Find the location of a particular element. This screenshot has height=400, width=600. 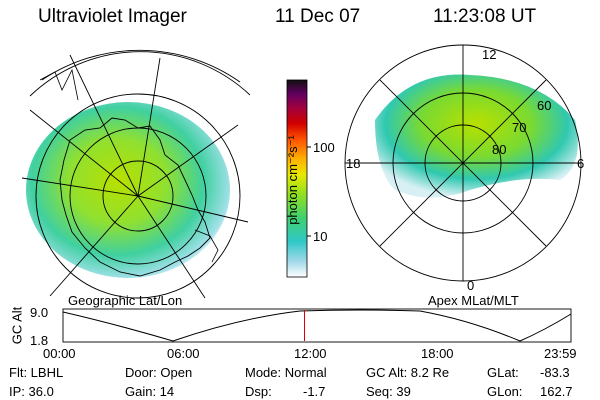

status-glat-value: -83.3 is located at coordinates (555, 372).